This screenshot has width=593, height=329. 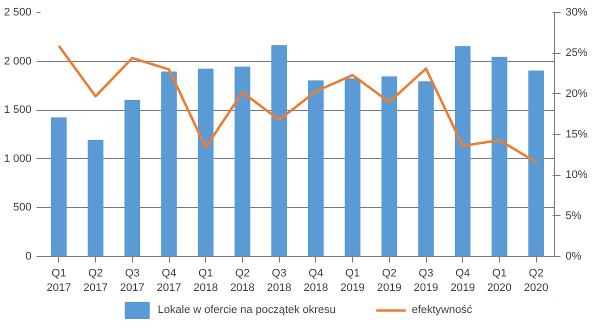 I want to click on x-tick-label: Q1 2018, so click(x=205, y=281).